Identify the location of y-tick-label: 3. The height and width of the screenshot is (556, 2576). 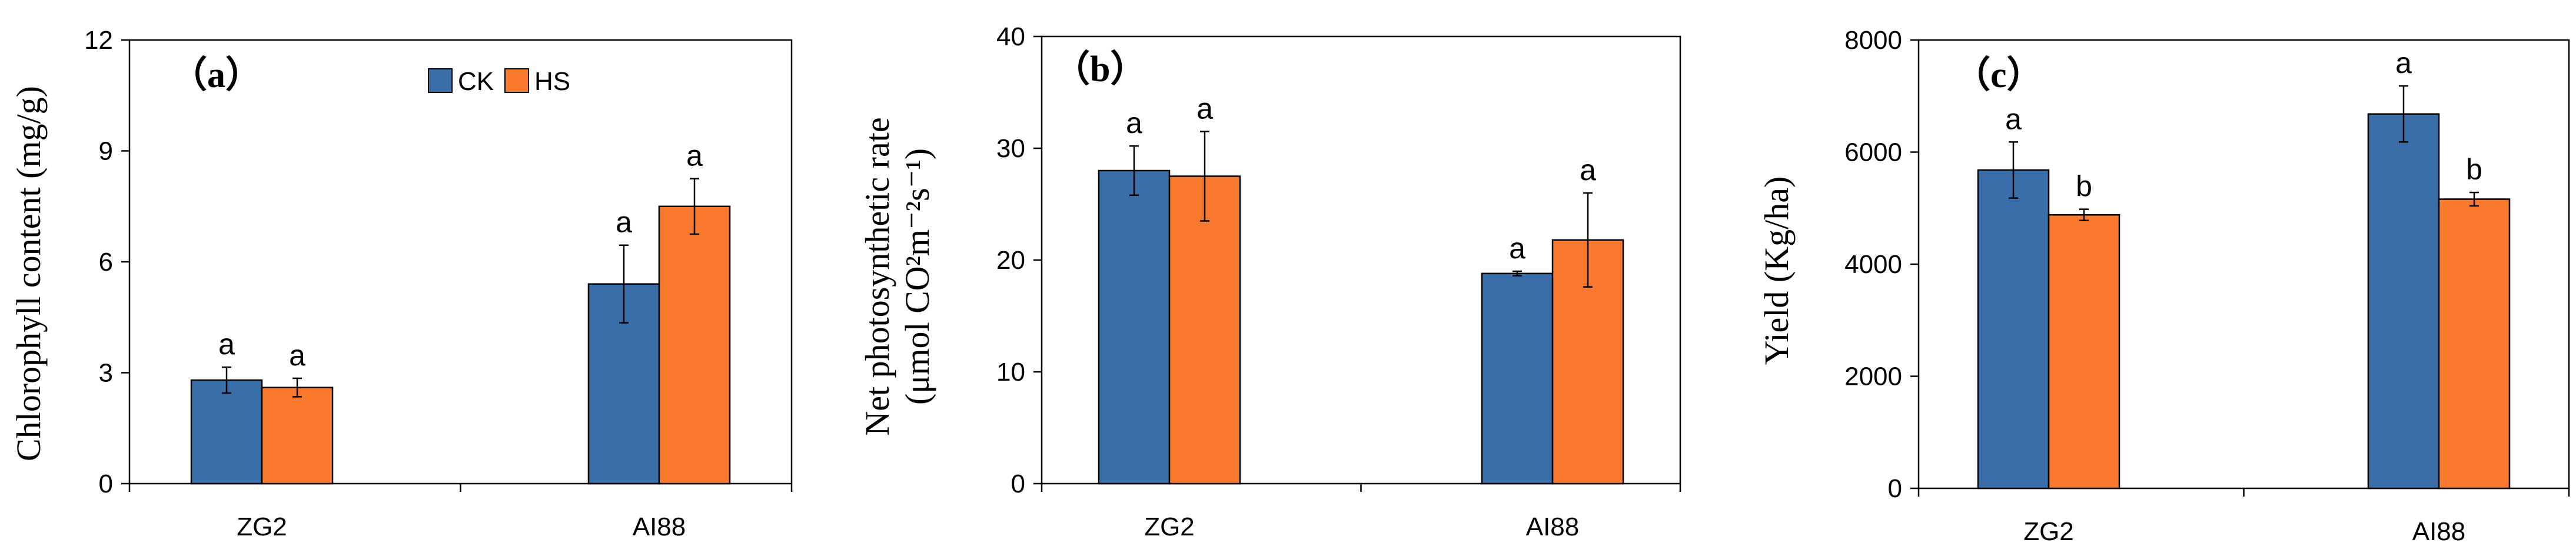
(106, 373).